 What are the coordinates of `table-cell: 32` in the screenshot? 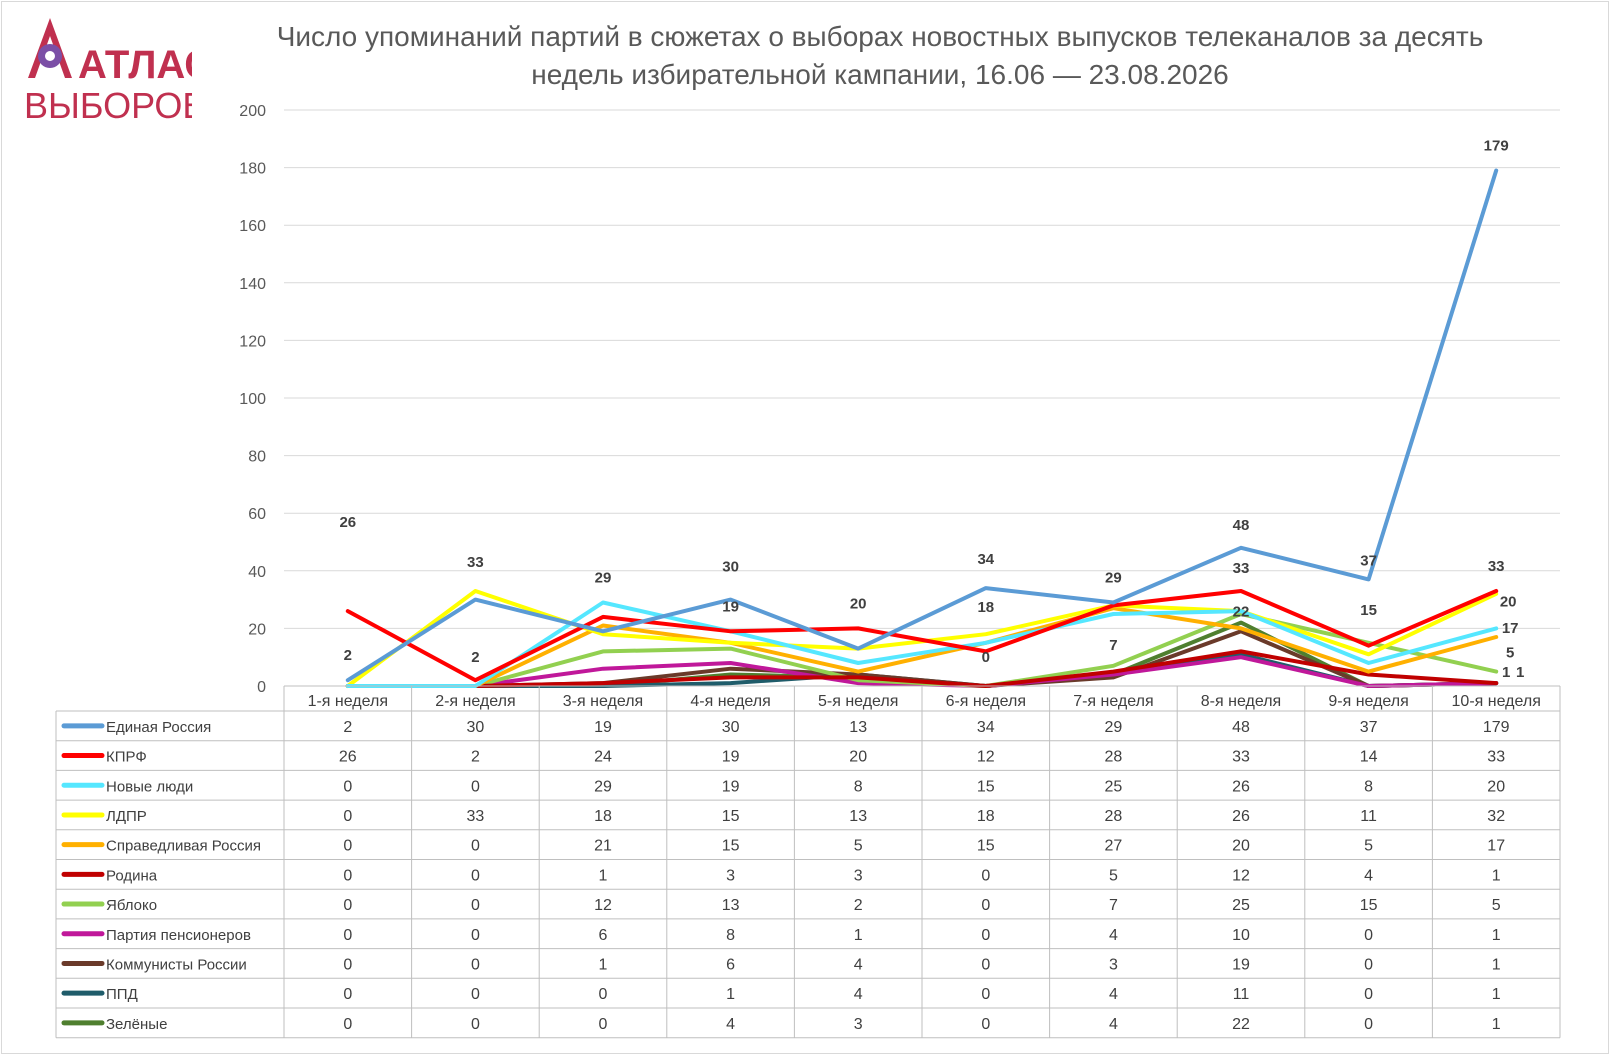 It's located at (1496, 816).